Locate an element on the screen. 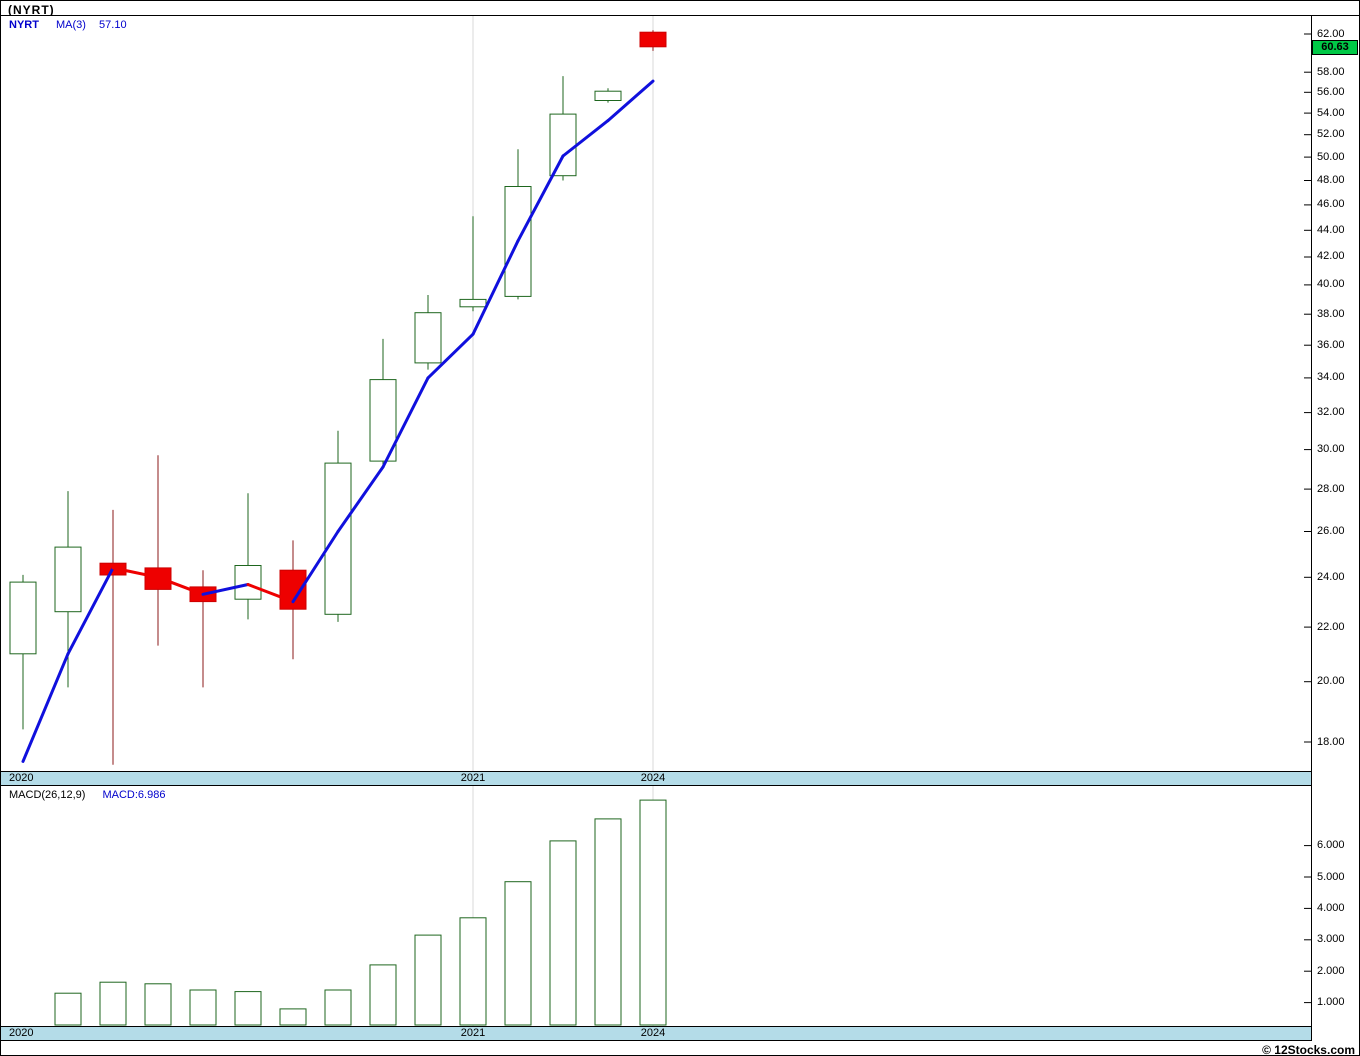 The height and width of the screenshot is (1056, 1360). price-tick-label: 20.00 is located at coordinates (1331, 681).